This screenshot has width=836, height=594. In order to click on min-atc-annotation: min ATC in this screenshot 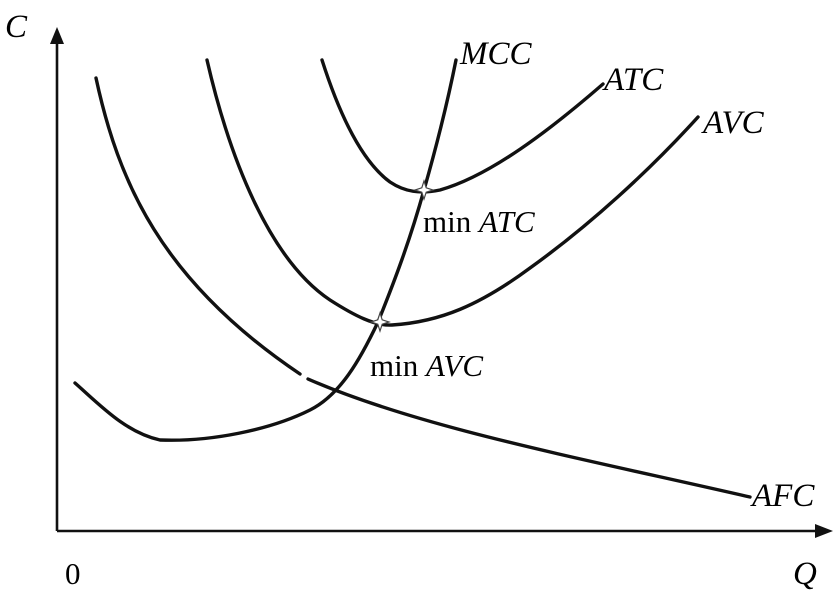, I will do `click(479, 221)`.